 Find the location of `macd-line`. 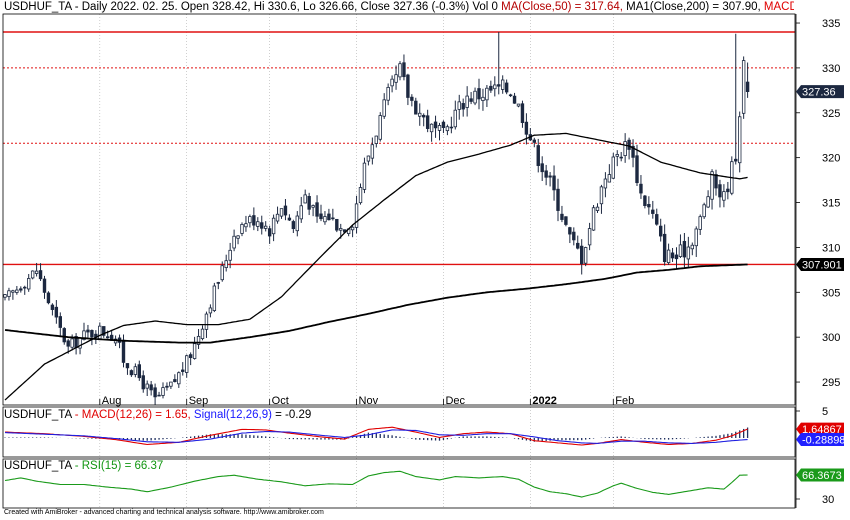

macd-line is located at coordinates (376, 436).